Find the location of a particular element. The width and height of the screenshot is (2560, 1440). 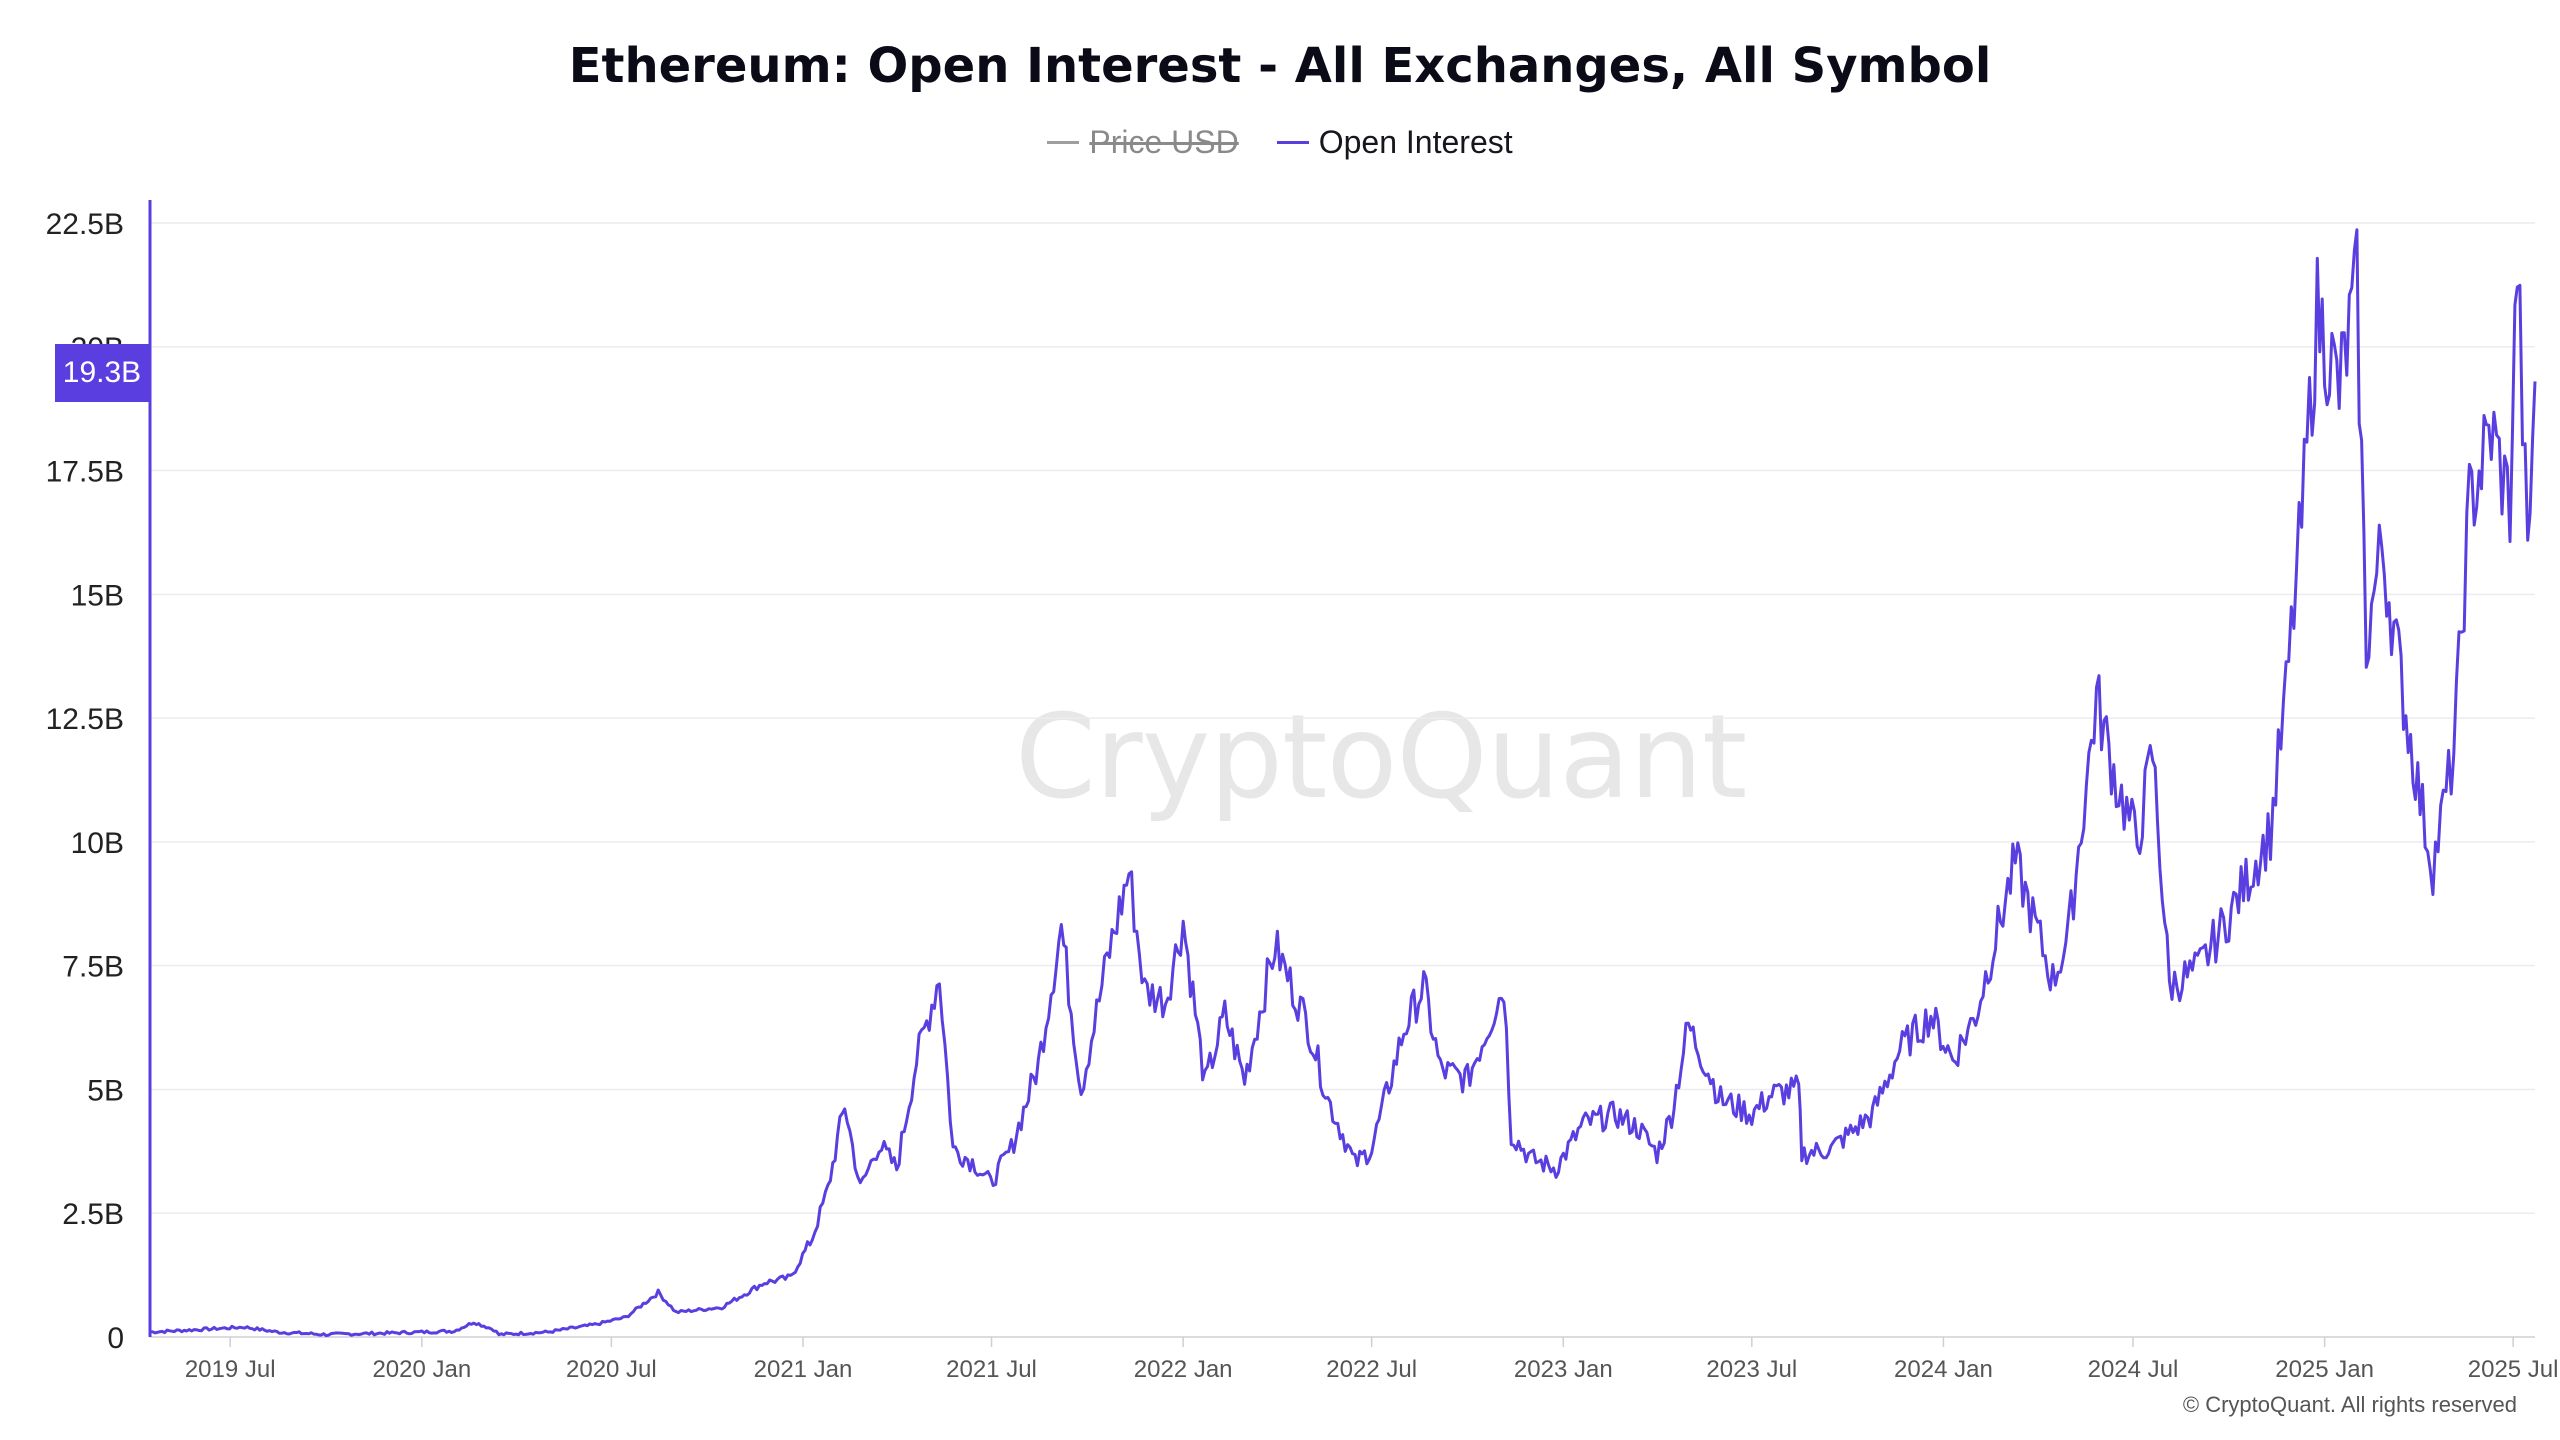

legend: Price USD Open Interest is located at coordinates (1280, 142).